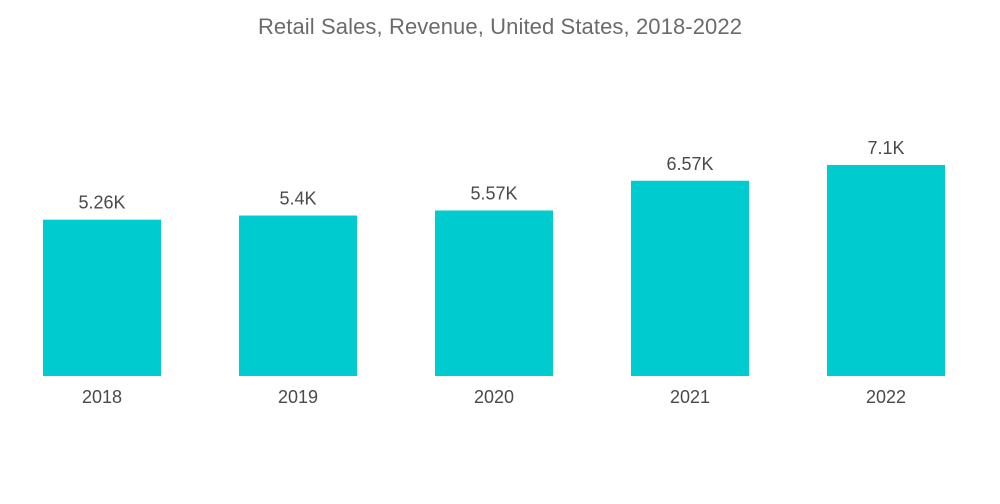 The width and height of the screenshot is (1000, 504). I want to click on data-label-2018: 5.26K, so click(101, 203).